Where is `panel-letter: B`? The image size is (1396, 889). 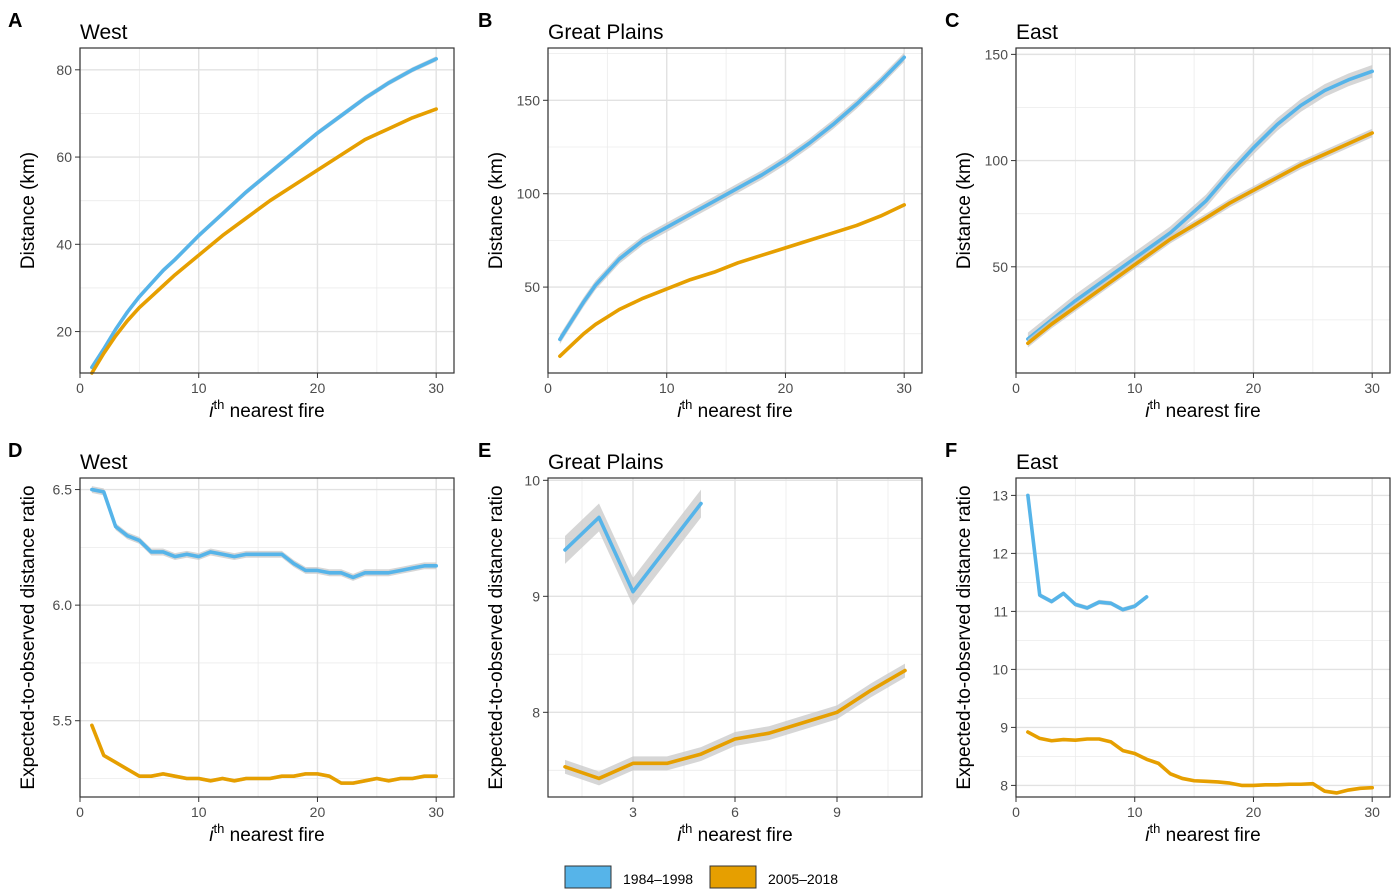
panel-letter: B is located at coordinates (485, 21).